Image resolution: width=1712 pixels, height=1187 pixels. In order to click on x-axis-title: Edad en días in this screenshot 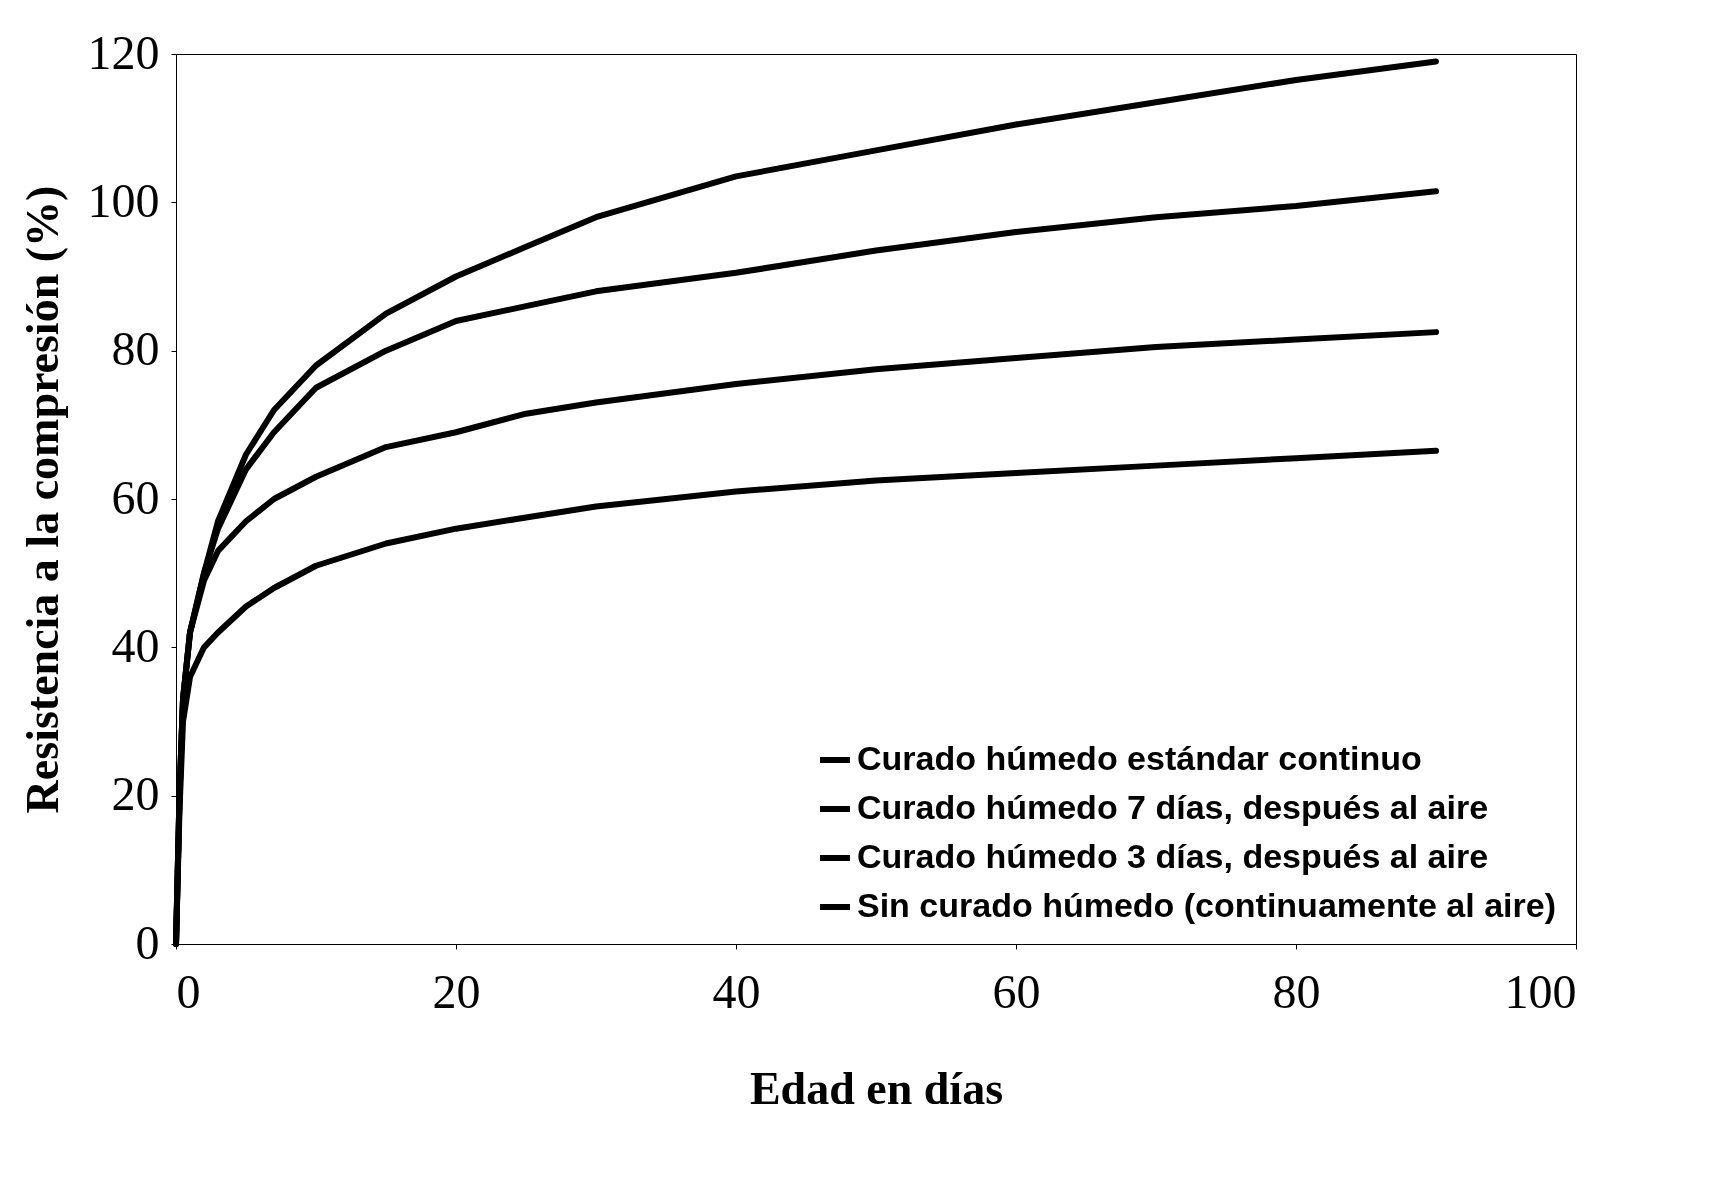, I will do `click(876, 1088)`.